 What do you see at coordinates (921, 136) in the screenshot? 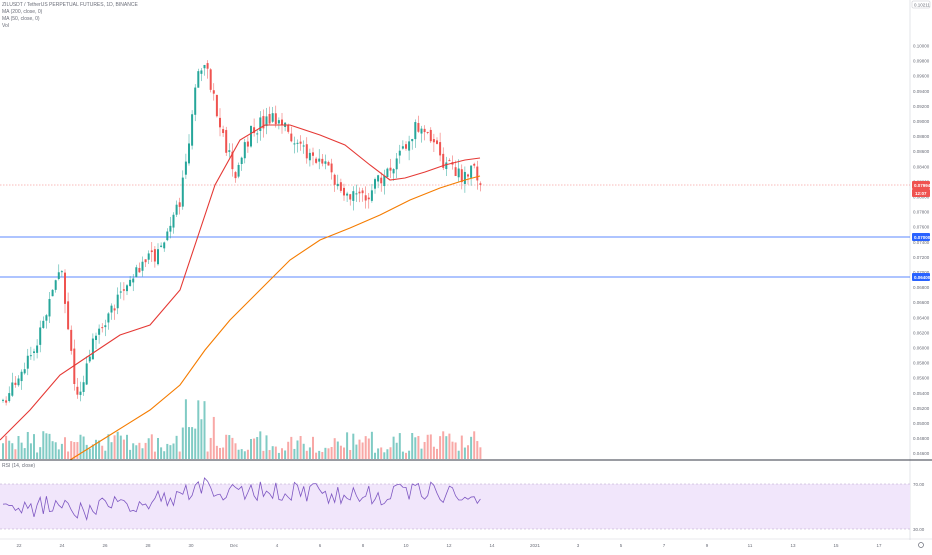
I see `price-tick-label: 0.08800` at bounding box center [921, 136].